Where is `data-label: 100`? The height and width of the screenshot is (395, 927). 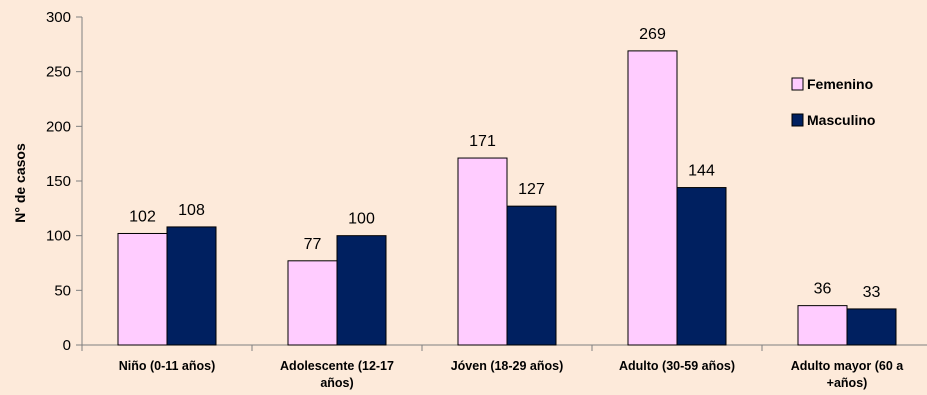 data-label: 100 is located at coordinates (361, 219).